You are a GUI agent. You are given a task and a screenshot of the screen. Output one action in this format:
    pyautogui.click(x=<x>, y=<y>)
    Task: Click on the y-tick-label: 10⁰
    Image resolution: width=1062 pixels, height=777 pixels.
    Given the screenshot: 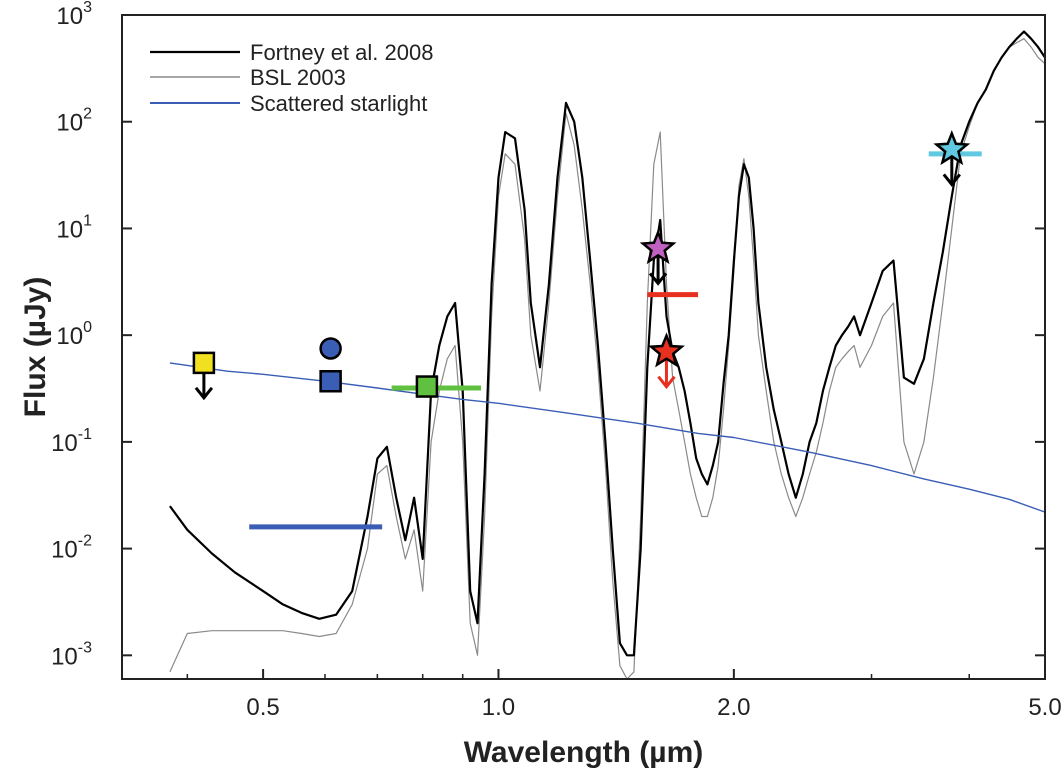 What is the action you would take?
    pyautogui.click(x=74, y=334)
    